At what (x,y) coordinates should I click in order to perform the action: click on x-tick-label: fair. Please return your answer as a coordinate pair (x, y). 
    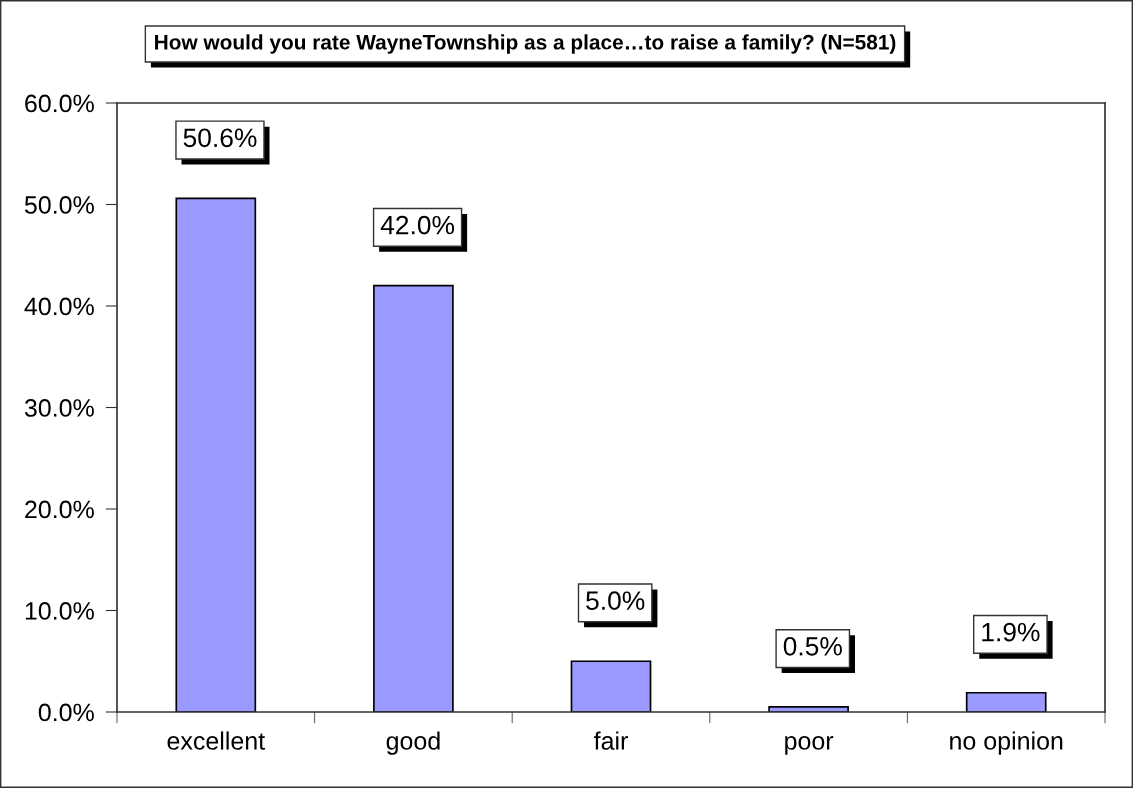
    Looking at the image, I should click on (610, 740).